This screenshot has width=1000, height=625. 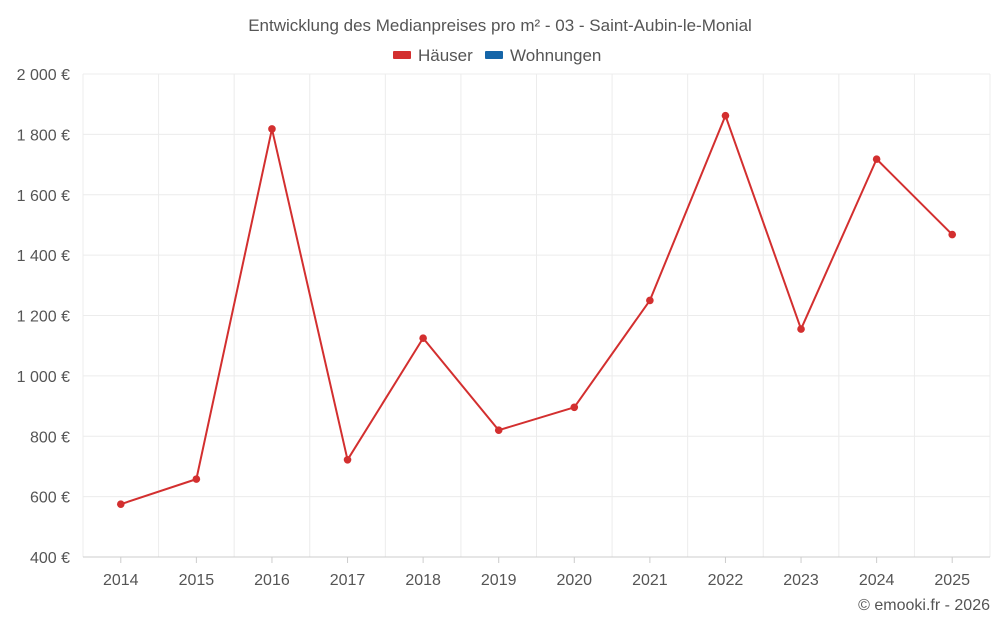 I want to click on x-tick-label: 2017, so click(x=348, y=580).